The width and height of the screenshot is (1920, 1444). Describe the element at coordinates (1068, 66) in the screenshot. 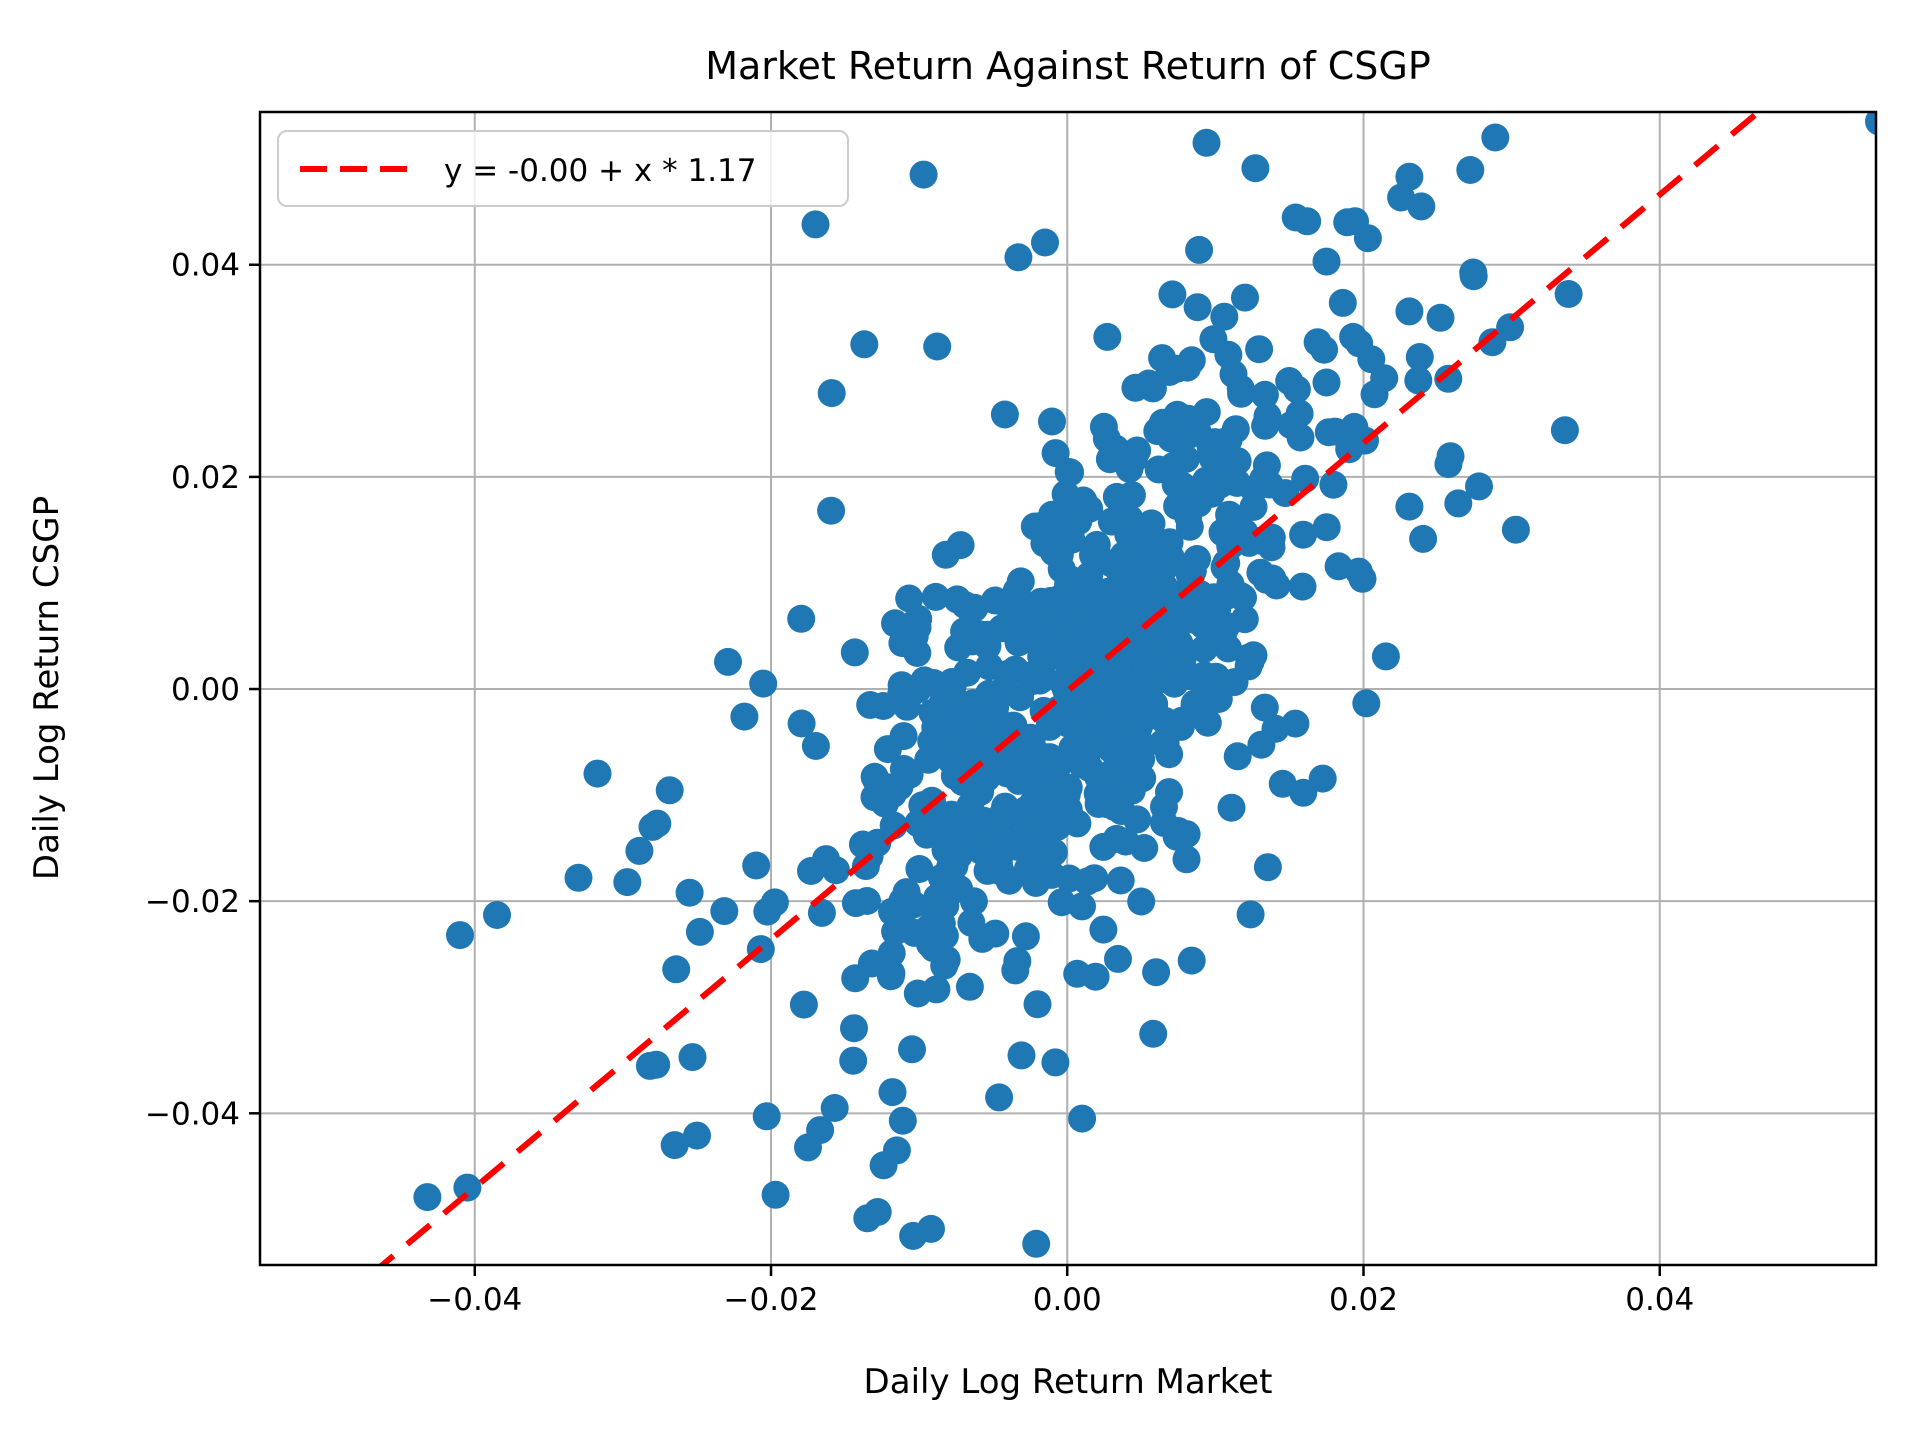

I see `chart-title: Market Return Against Return of CSGP` at that location.